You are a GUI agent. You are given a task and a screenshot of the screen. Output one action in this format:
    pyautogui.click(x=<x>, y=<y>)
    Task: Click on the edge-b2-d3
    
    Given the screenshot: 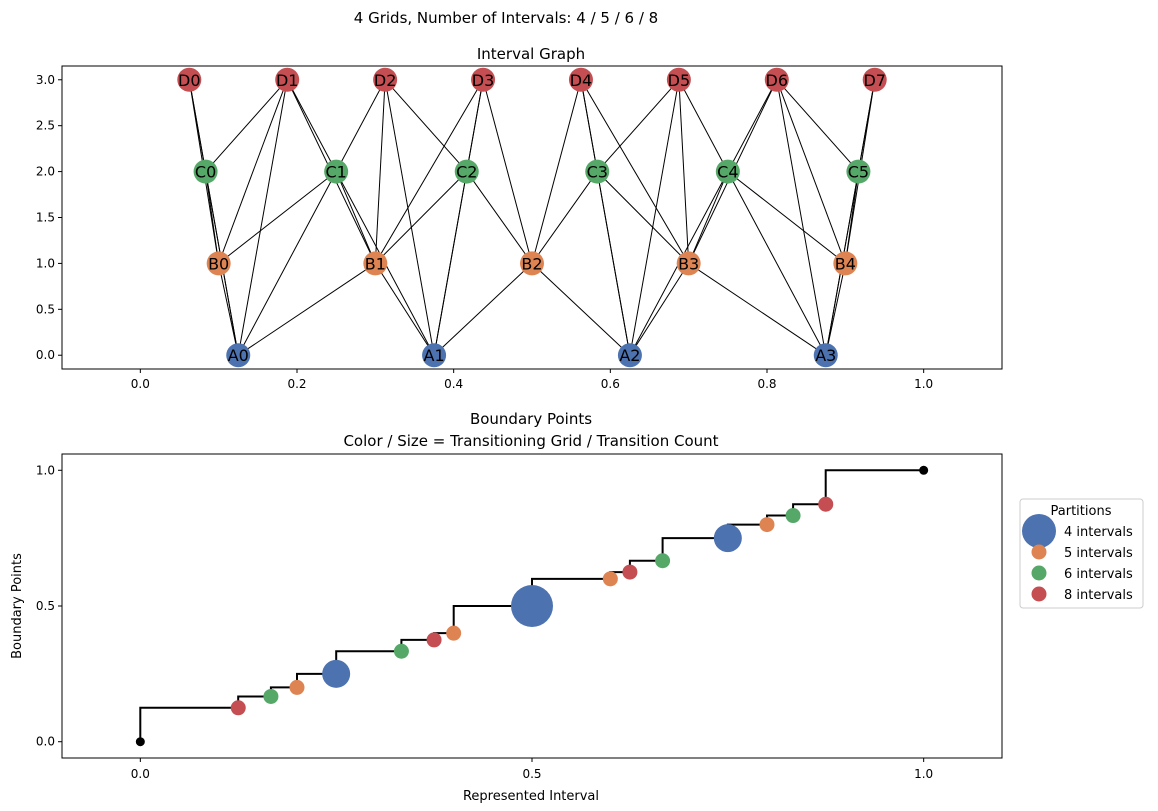 What is the action you would take?
    pyautogui.click(x=507, y=171)
    